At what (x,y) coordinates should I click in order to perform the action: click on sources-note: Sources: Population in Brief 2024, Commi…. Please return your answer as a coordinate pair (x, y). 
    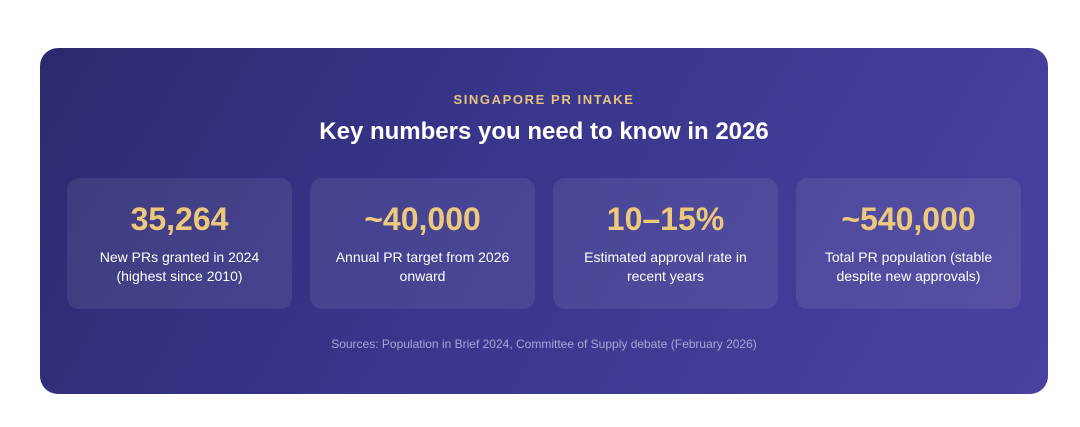
    Looking at the image, I should click on (544, 344).